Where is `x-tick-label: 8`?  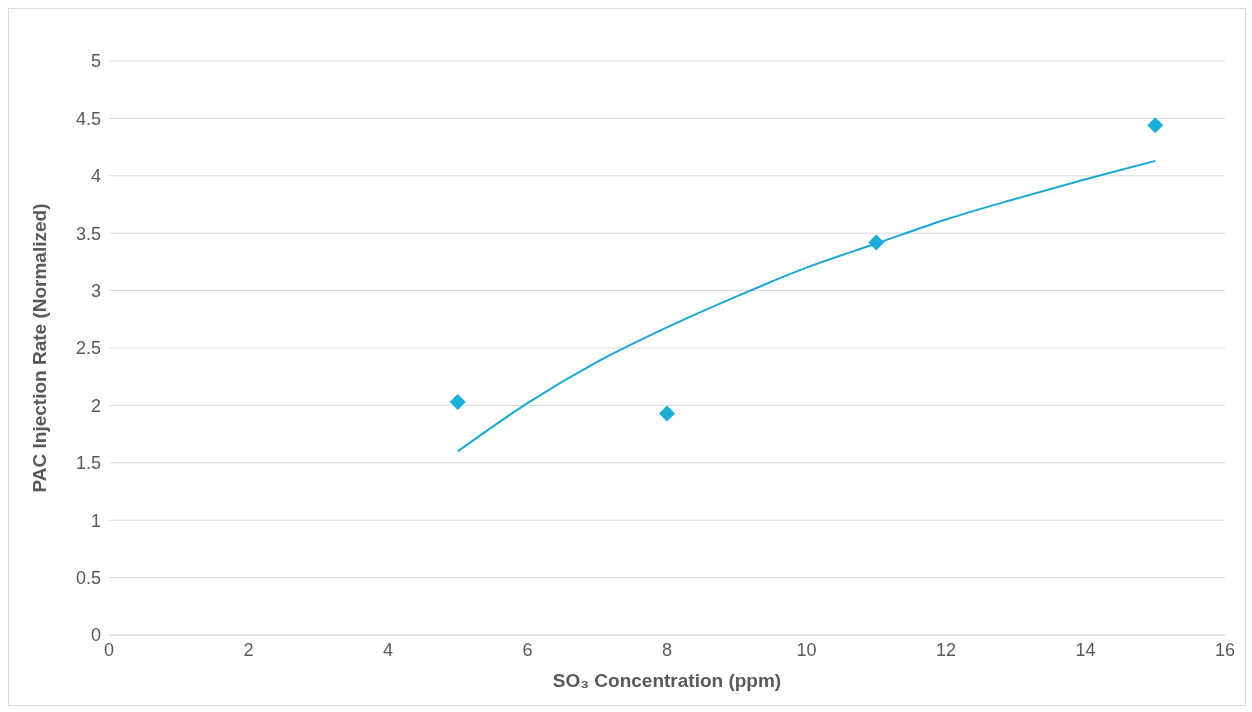 x-tick-label: 8 is located at coordinates (667, 649).